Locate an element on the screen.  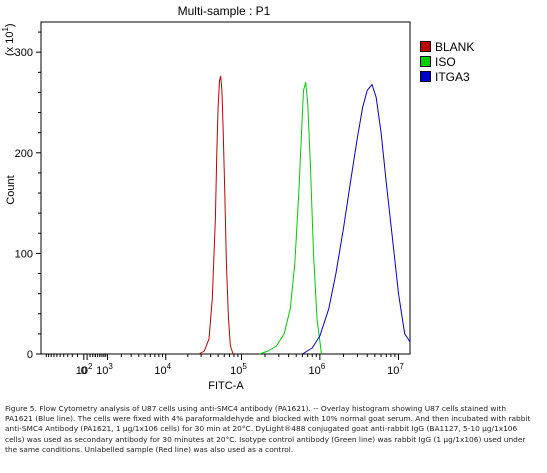
legend-label: ISO is located at coordinates (445, 61).